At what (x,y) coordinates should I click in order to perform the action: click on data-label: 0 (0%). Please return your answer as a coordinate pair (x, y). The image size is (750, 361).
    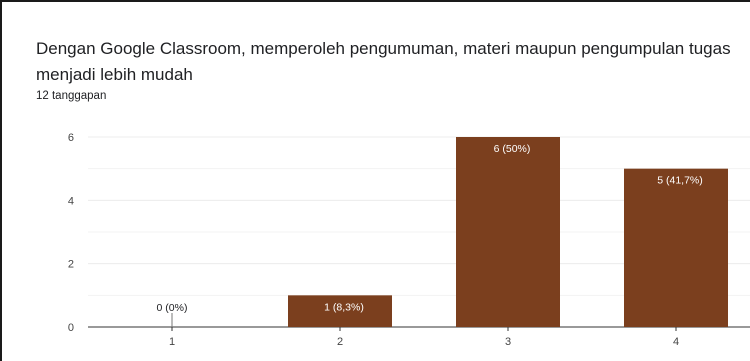
    Looking at the image, I should click on (172, 308).